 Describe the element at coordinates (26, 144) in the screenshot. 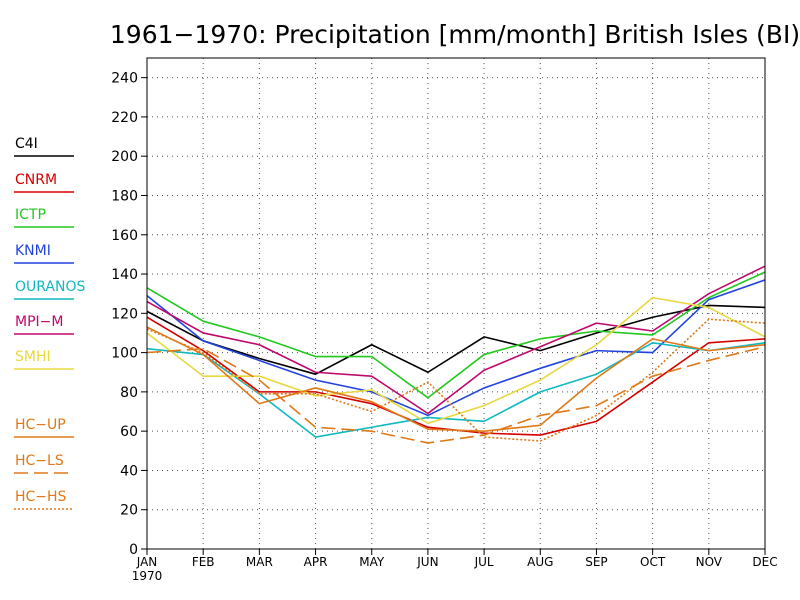

I see `legend-label: C4I` at that location.